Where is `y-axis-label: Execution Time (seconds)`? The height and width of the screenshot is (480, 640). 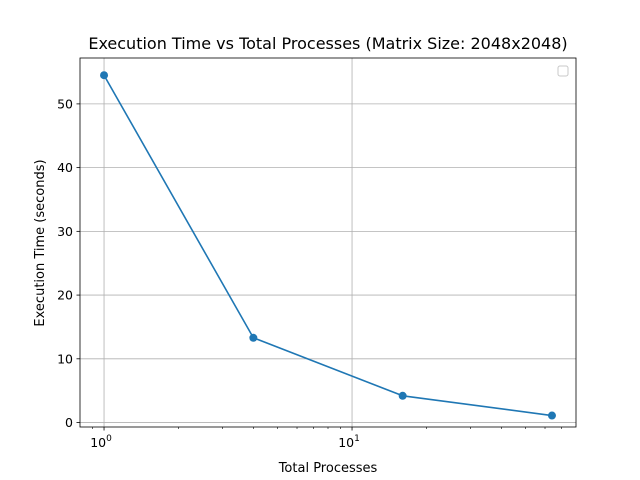
y-axis-label: Execution Time (seconds) is located at coordinates (40, 242).